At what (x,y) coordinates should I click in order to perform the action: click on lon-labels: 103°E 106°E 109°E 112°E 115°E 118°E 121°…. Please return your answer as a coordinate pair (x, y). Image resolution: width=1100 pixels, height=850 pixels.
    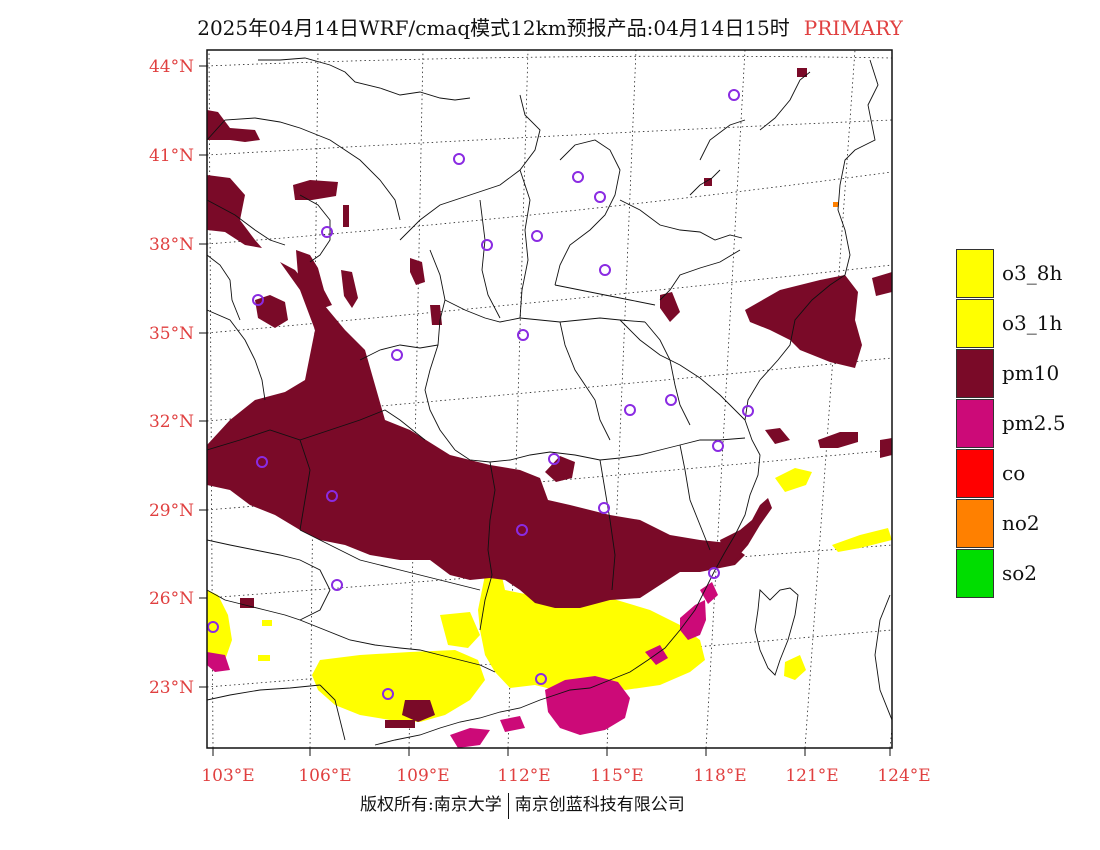
    Looking at the image, I should click on (565, 776).